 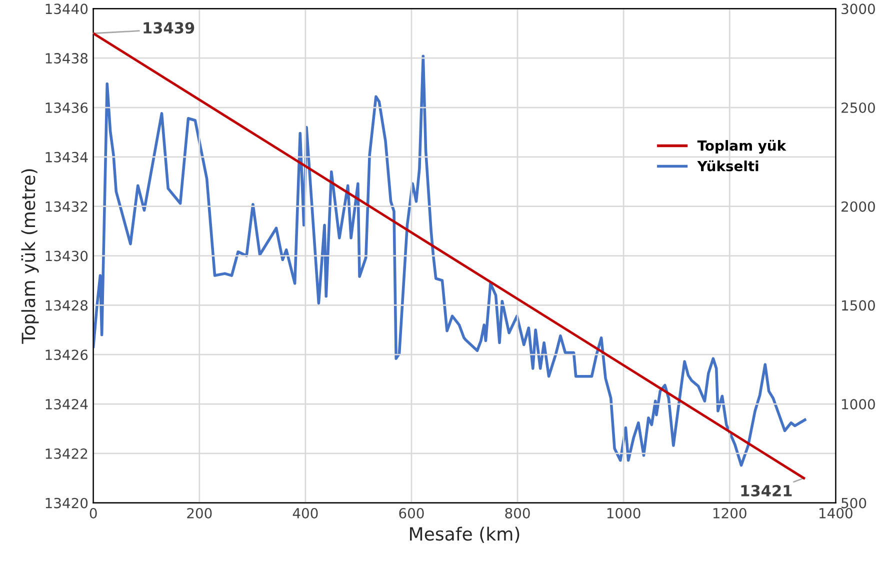 What do you see at coordinates (741, 147) in the screenshot?
I see `legend-label: Toplam yük` at bounding box center [741, 147].